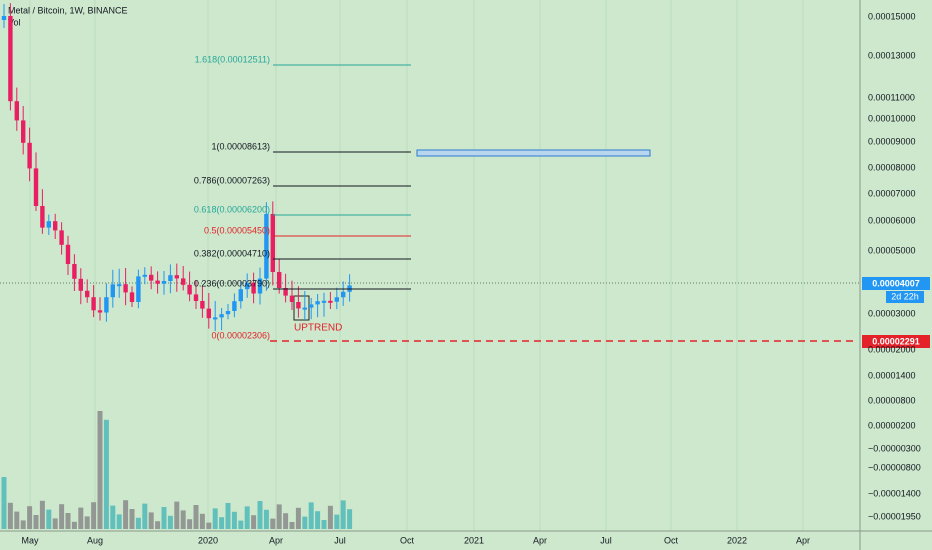 The height and width of the screenshot is (550, 932). What do you see at coordinates (208, 540) in the screenshot?
I see `time-tick-label: 2020` at bounding box center [208, 540].